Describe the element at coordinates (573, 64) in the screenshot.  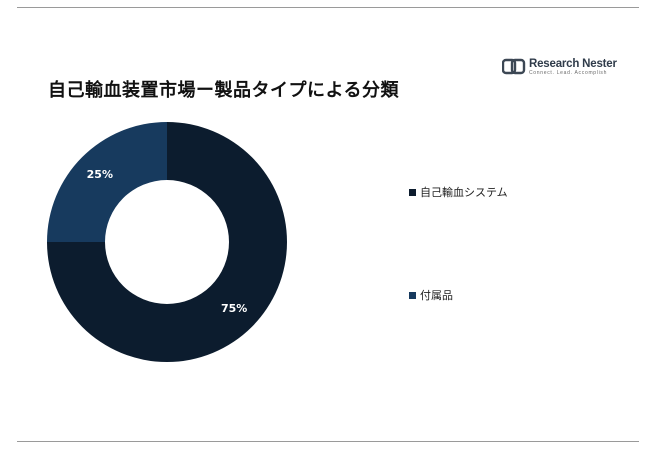
I see `logo-name: Research Nester` at that location.